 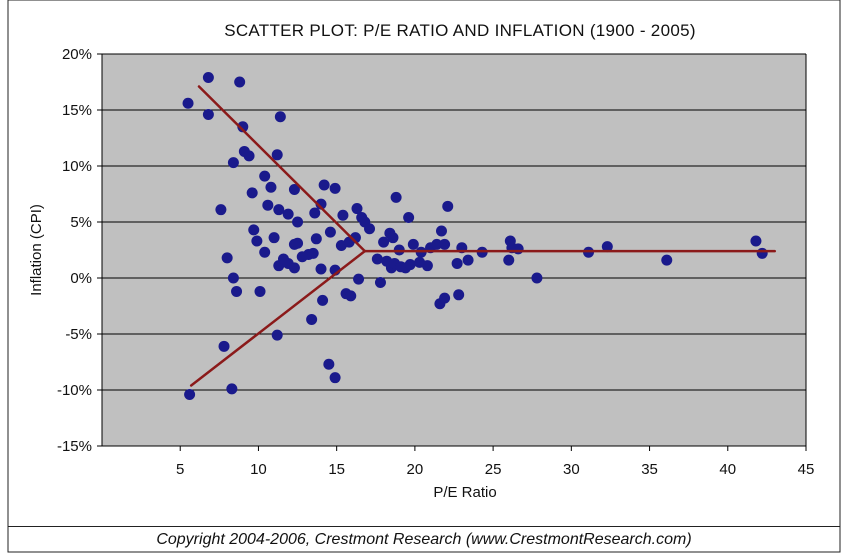 What do you see at coordinates (77, 110) in the screenshot?
I see `y-tick-label: 15%` at bounding box center [77, 110].